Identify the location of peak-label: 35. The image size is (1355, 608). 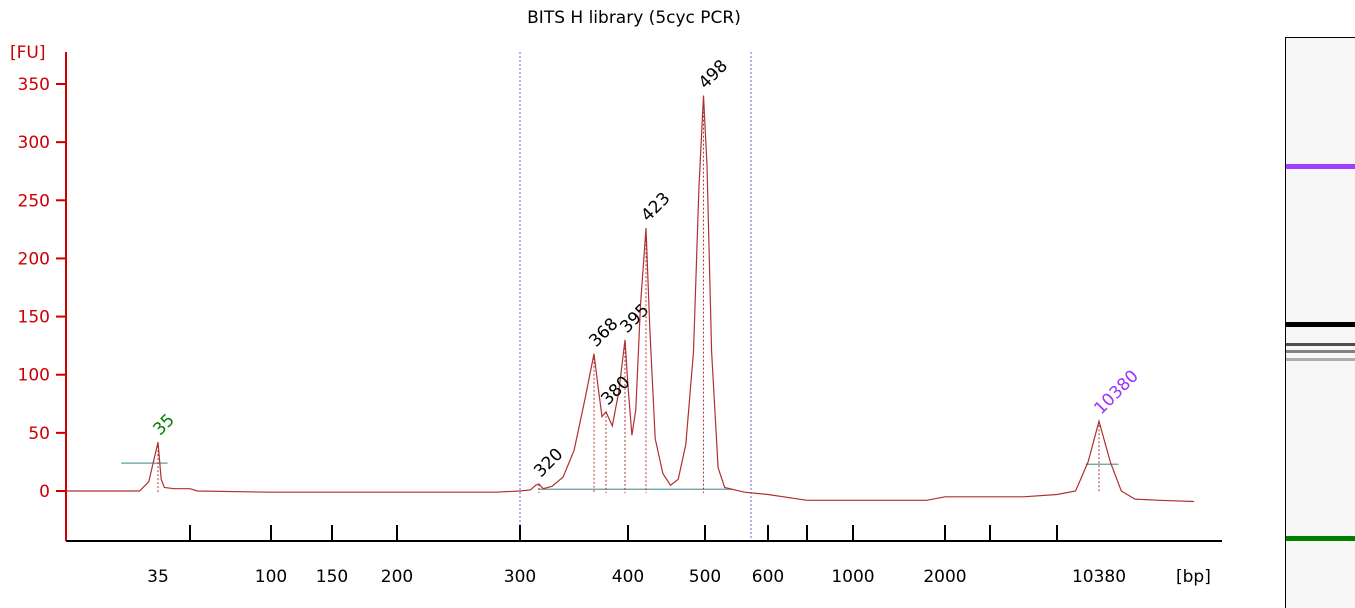
(163, 424).